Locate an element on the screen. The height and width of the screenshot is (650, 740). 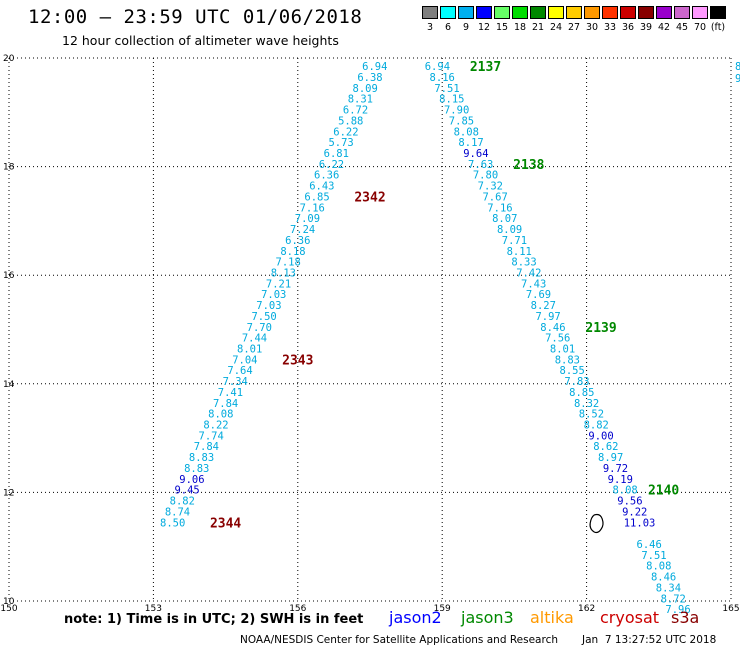
swh-value: 8.50 is located at coordinates (172, 523).